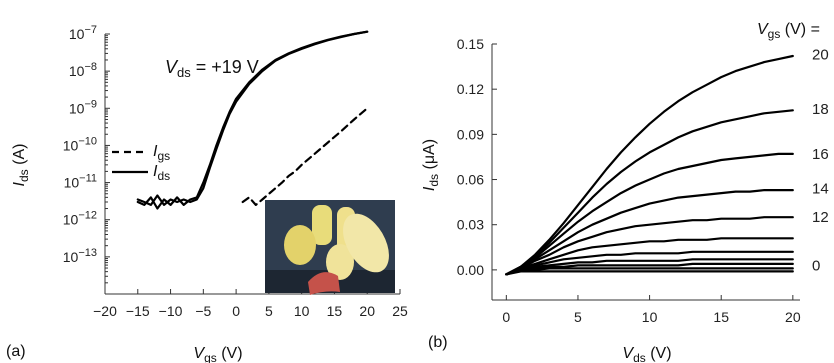  I want to click on panel-a-y-label: Ids (A), so click(21, 165).